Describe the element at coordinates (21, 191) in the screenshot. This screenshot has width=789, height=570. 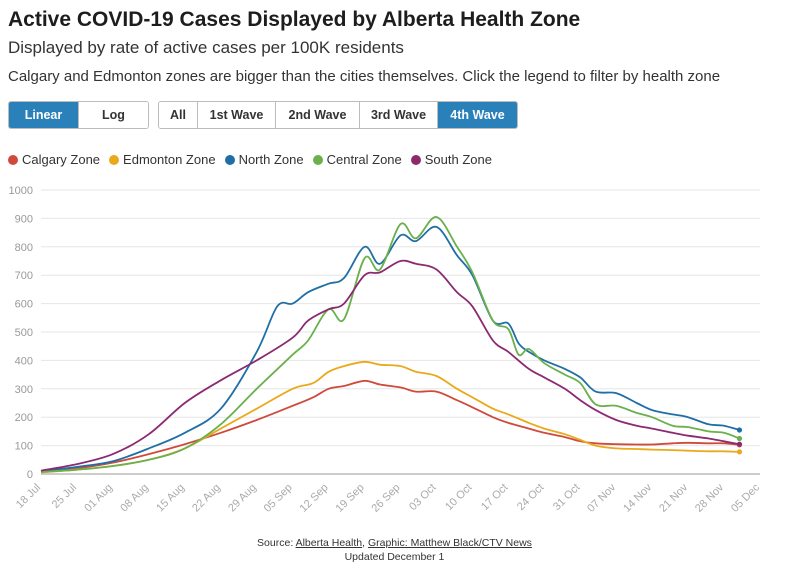
I see `y-tick-label: 1000` at that location.